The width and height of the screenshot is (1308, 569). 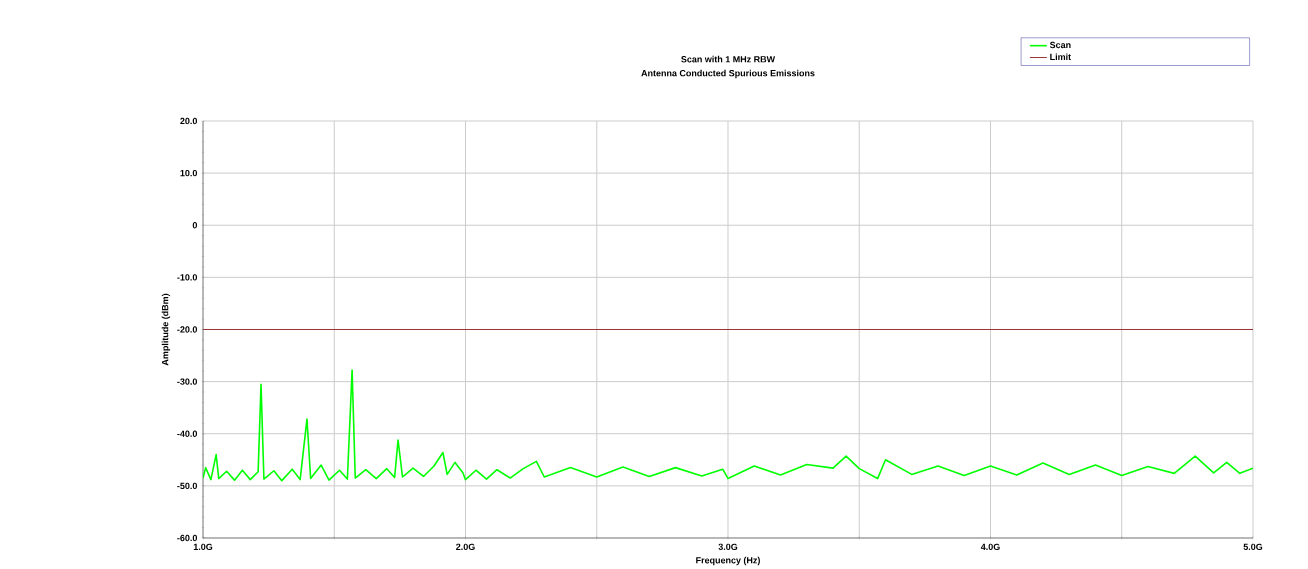 What do you see at coordinates (187, 538) in the screenshot?
I see `y-tick-label: -60.0` at bounding box center [187, 538].